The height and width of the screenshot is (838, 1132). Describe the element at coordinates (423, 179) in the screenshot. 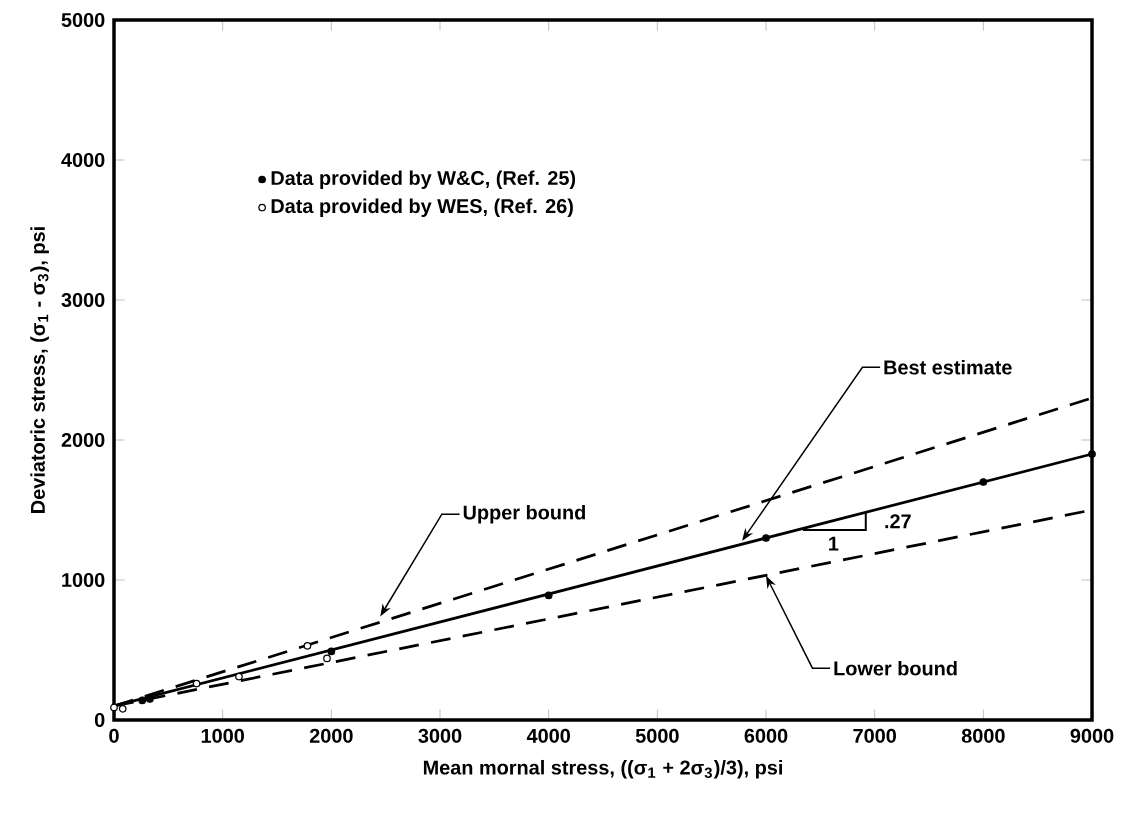

I see `legend-label: Data provided by W&C, (Ref. 25)` at that location.